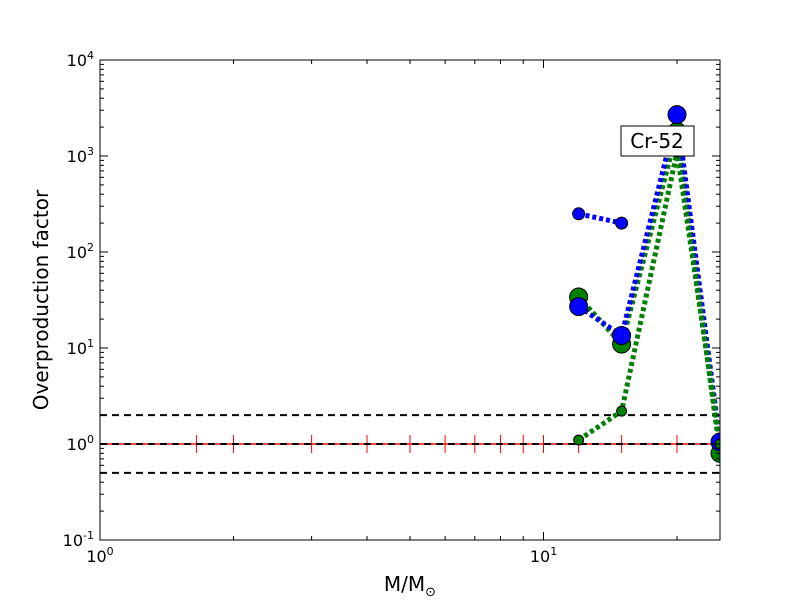  Describe the element at coordinates (110, 551) in the screenshot. I see `x-tick-exponent: 0` at that location.